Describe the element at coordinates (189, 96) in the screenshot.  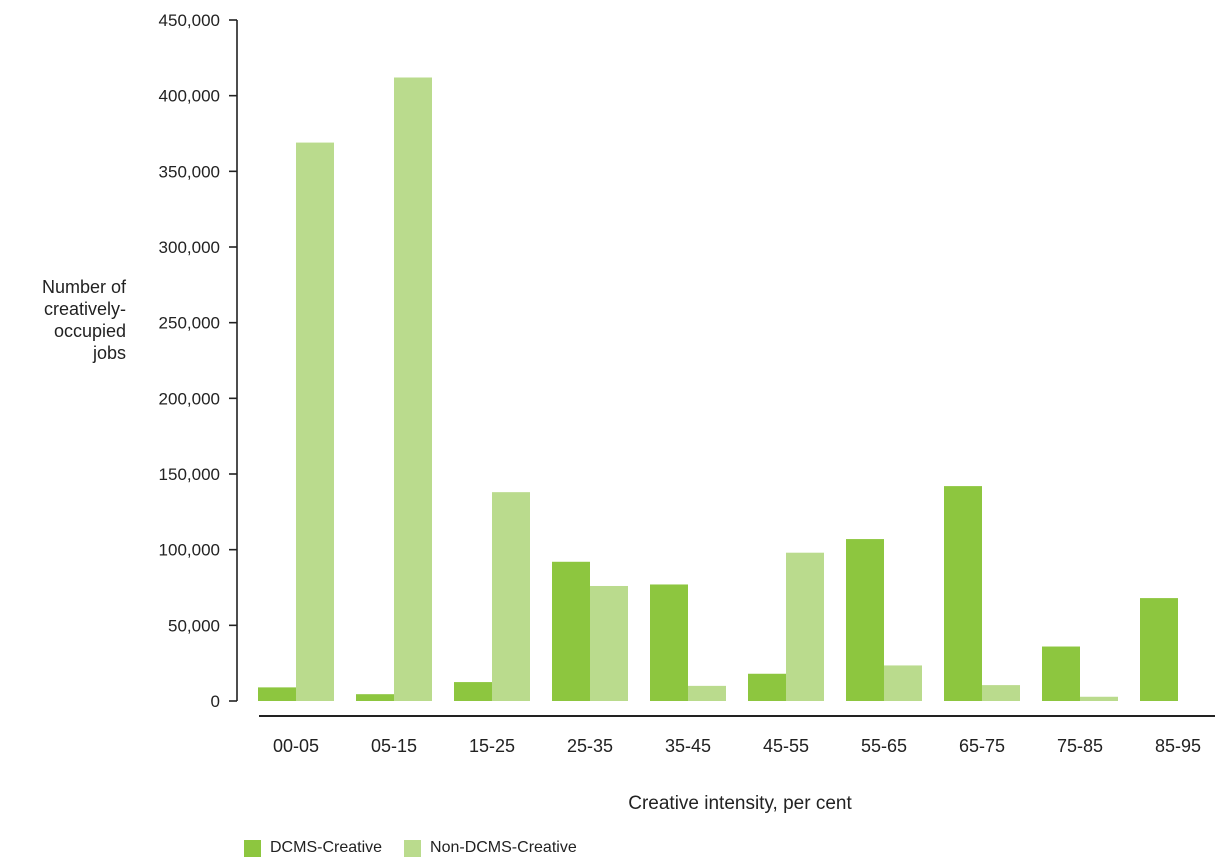
I see `y-tick-label: 400,000` at that location.